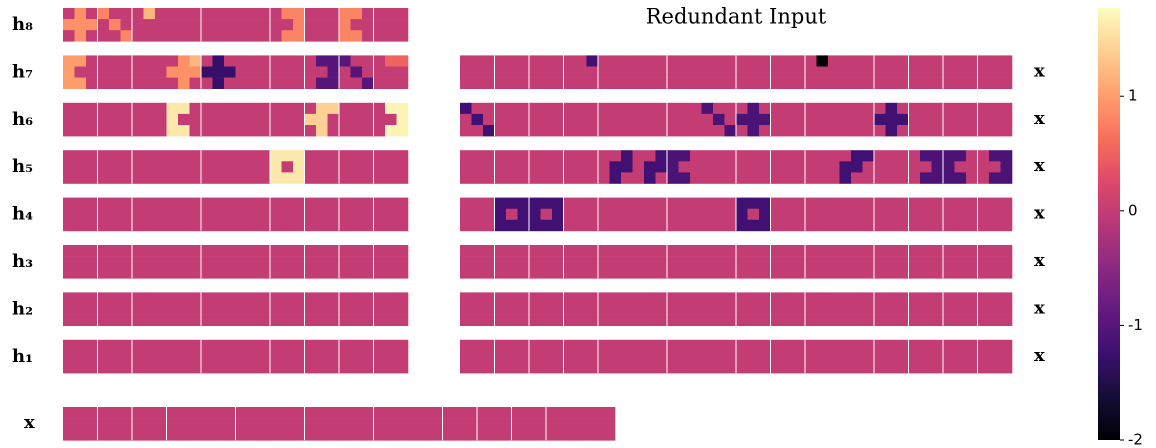  What do you see at coordinates (22, 71) in the screenshot?
I see `row-label: h₇` at bounding box center [22, 71].